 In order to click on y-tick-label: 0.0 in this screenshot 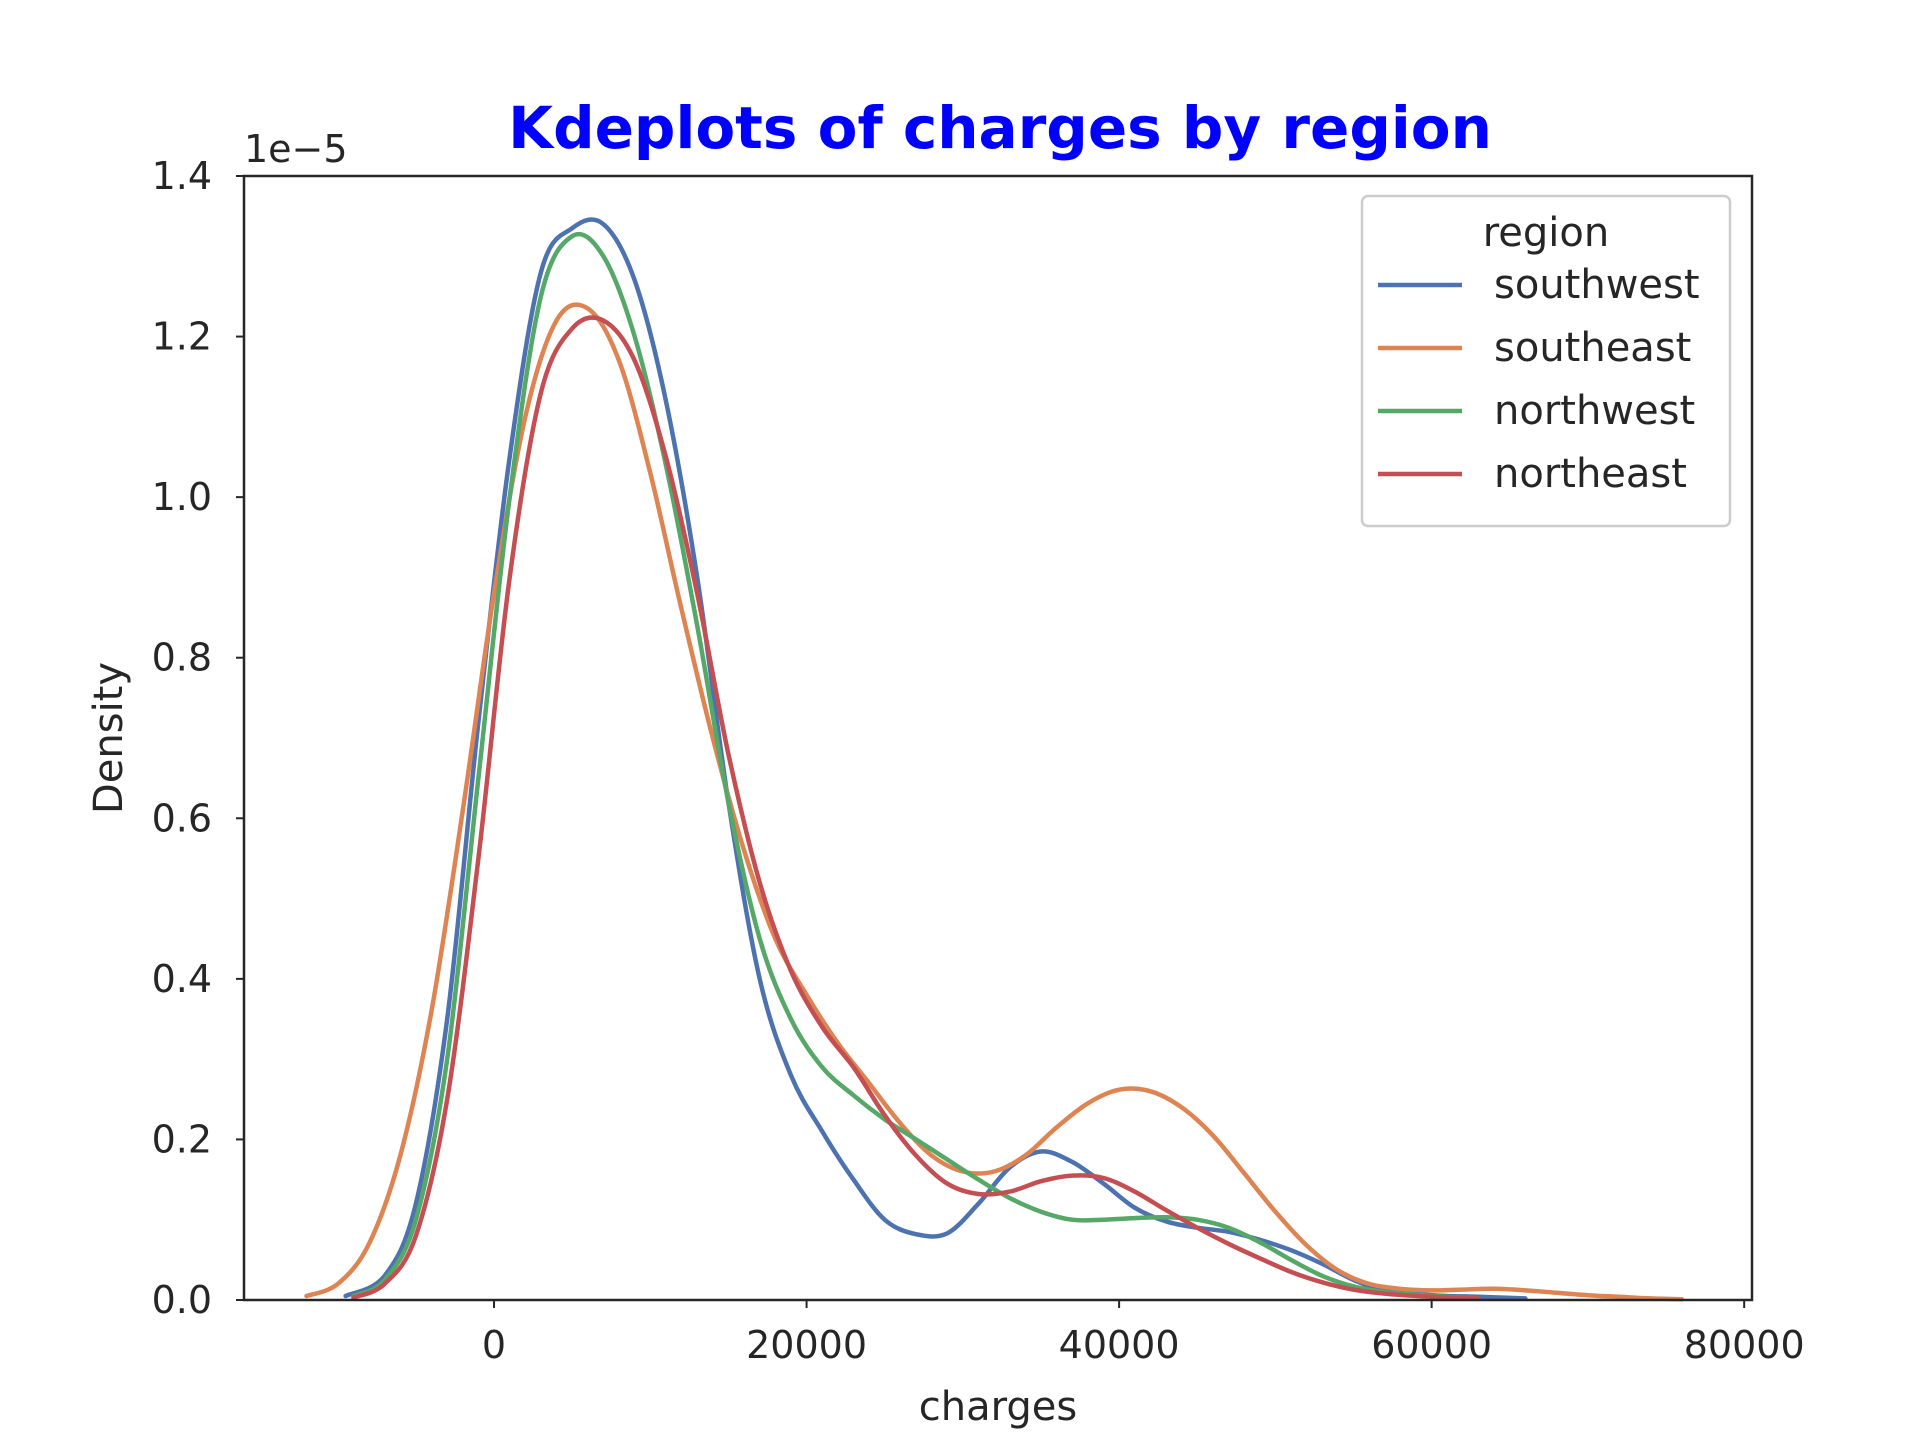, I will do `click(182, 1300)`.